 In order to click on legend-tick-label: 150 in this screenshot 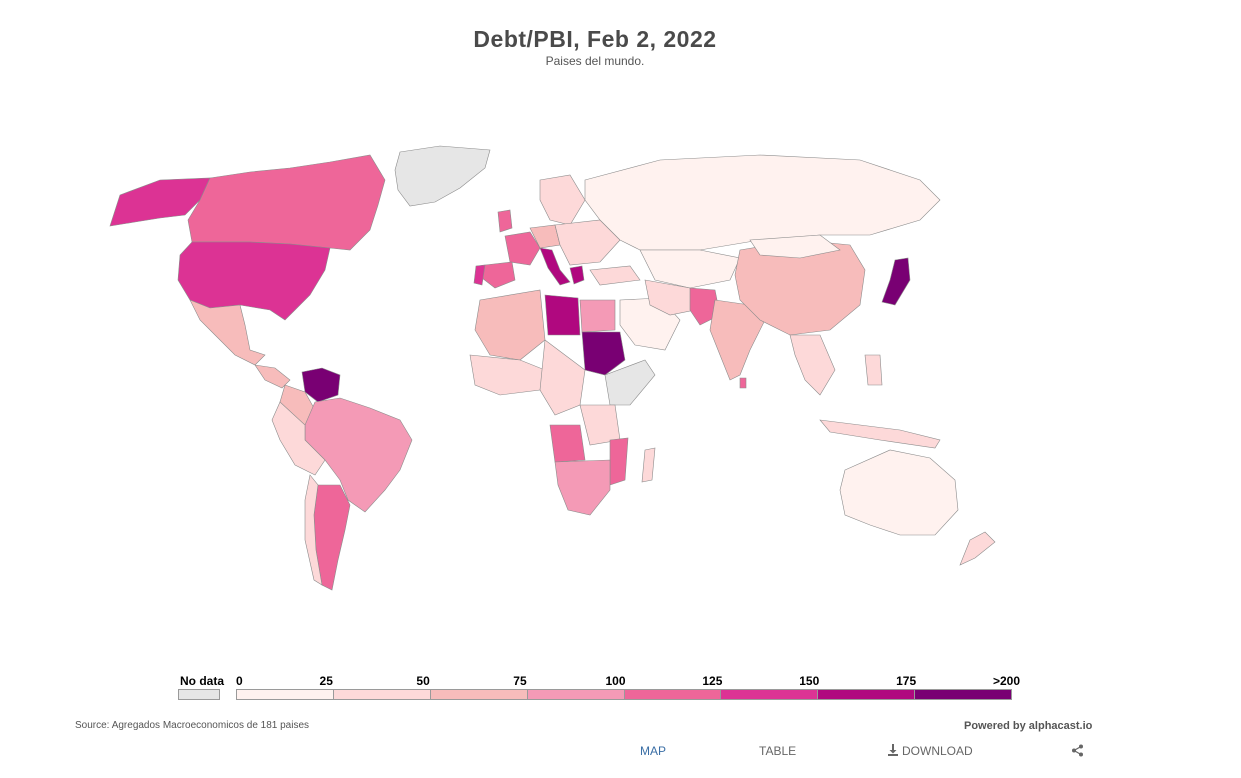, I will do `click(809, 681)`.